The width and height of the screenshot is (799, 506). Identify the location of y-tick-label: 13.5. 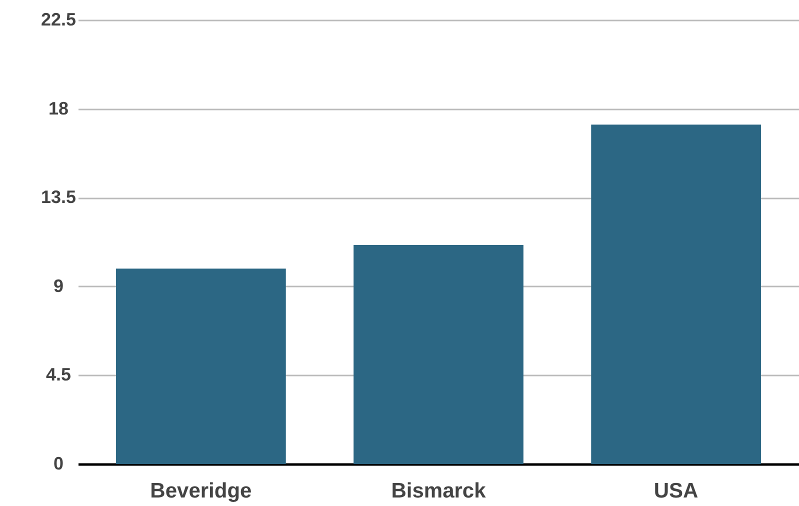
(58, 197).